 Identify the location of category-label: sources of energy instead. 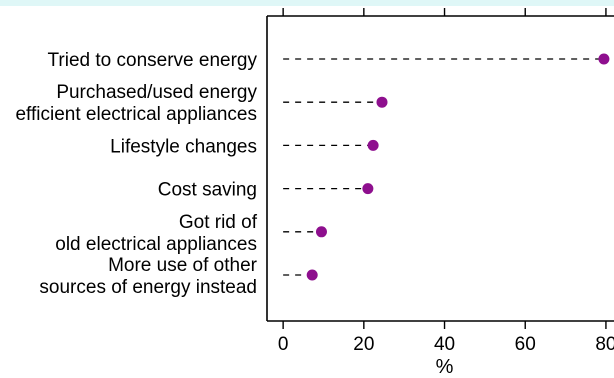
(148, 287).